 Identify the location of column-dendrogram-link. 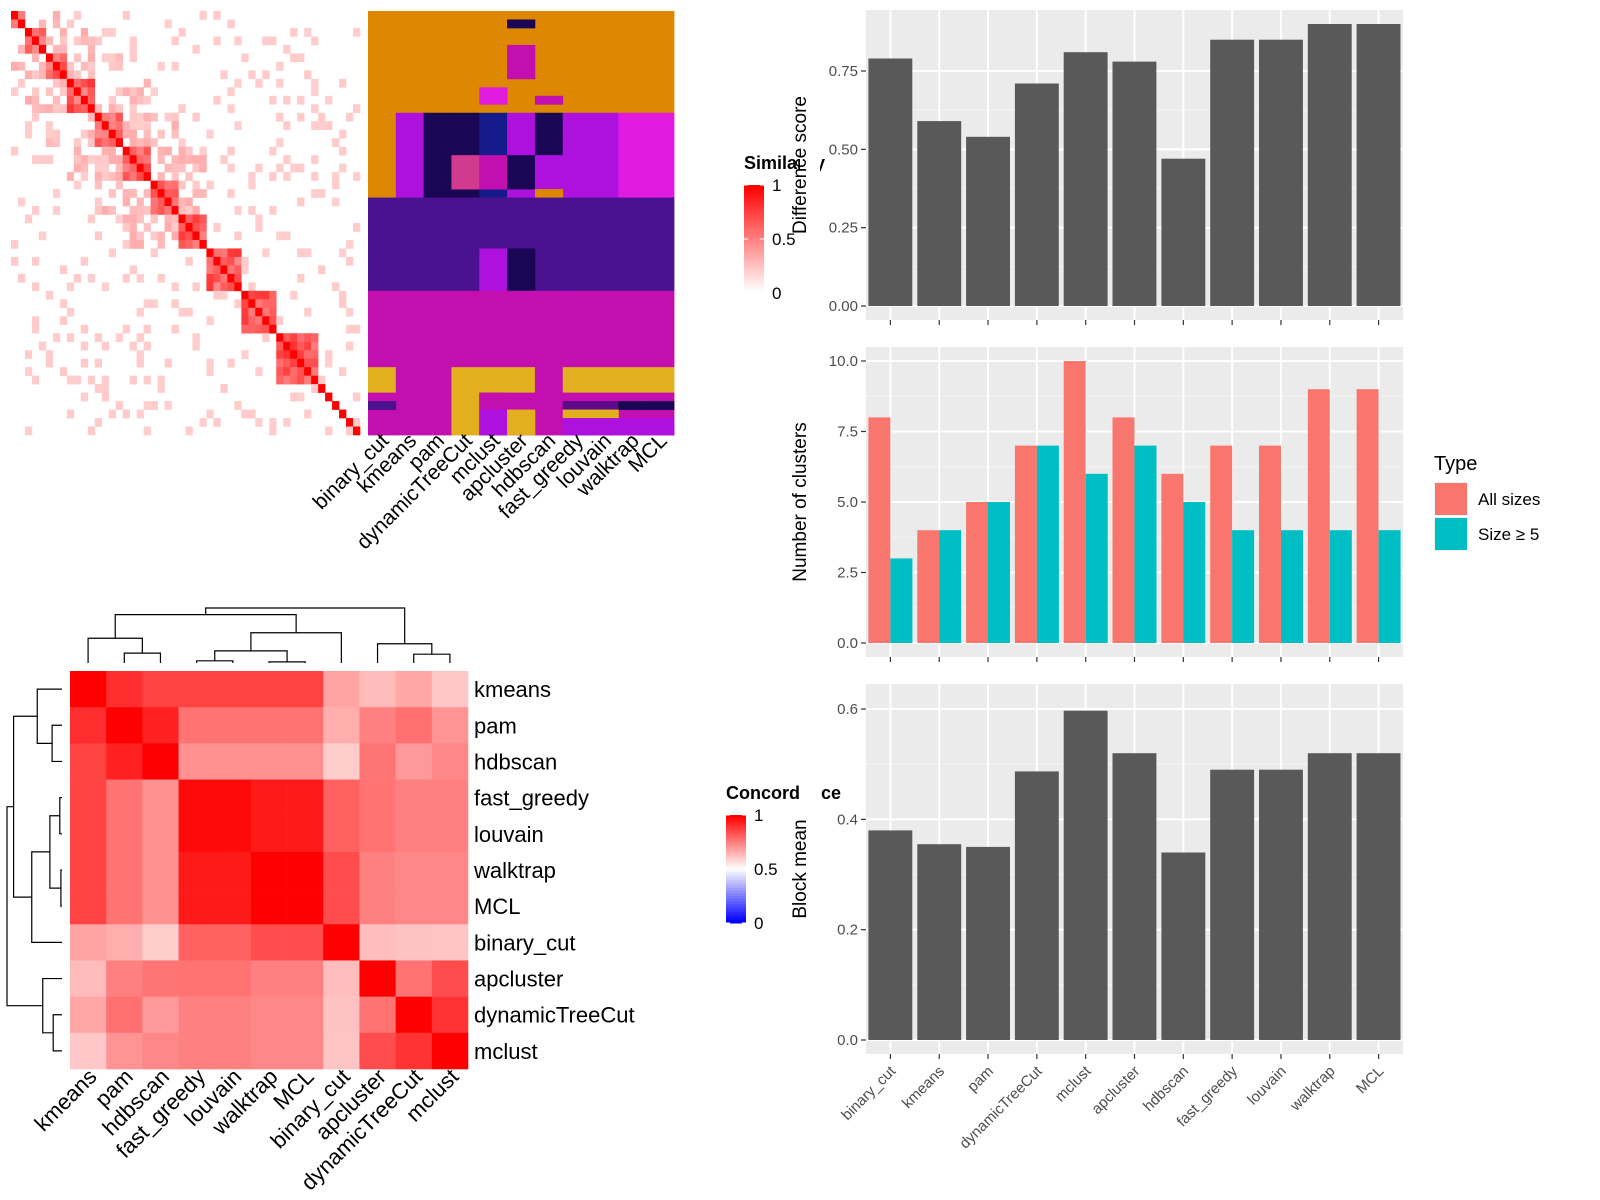
(205, 626).